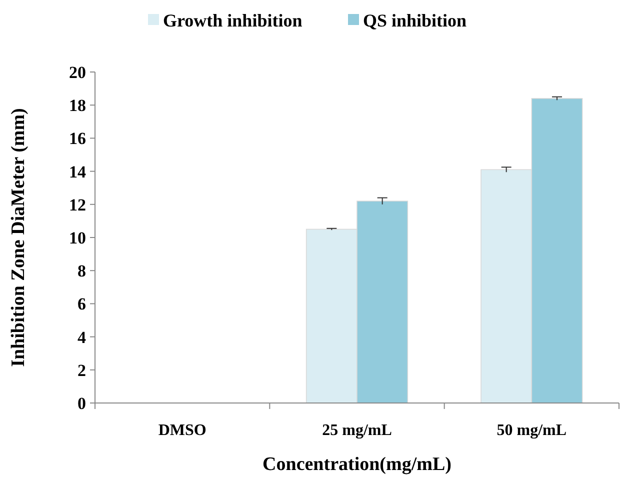  I want to click on legend-label: QS inhibition, so click(415, 20).